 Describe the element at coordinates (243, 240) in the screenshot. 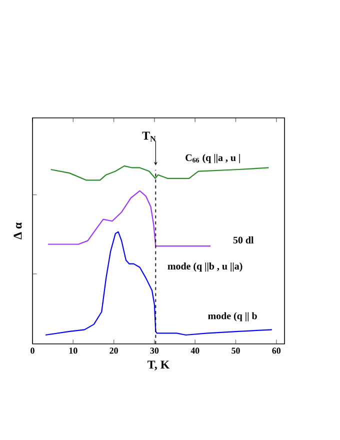

I see `annotation: 50 dl` at that location.